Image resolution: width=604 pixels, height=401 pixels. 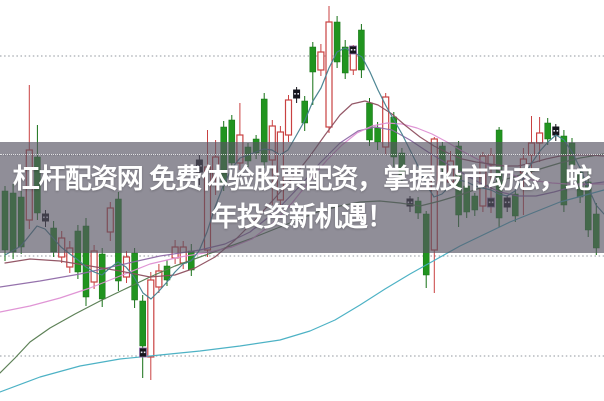 What do you see at coordinates (302, 154) in the screenshot?
I see `gridline-in-banner` at bounding box center [302, 154].